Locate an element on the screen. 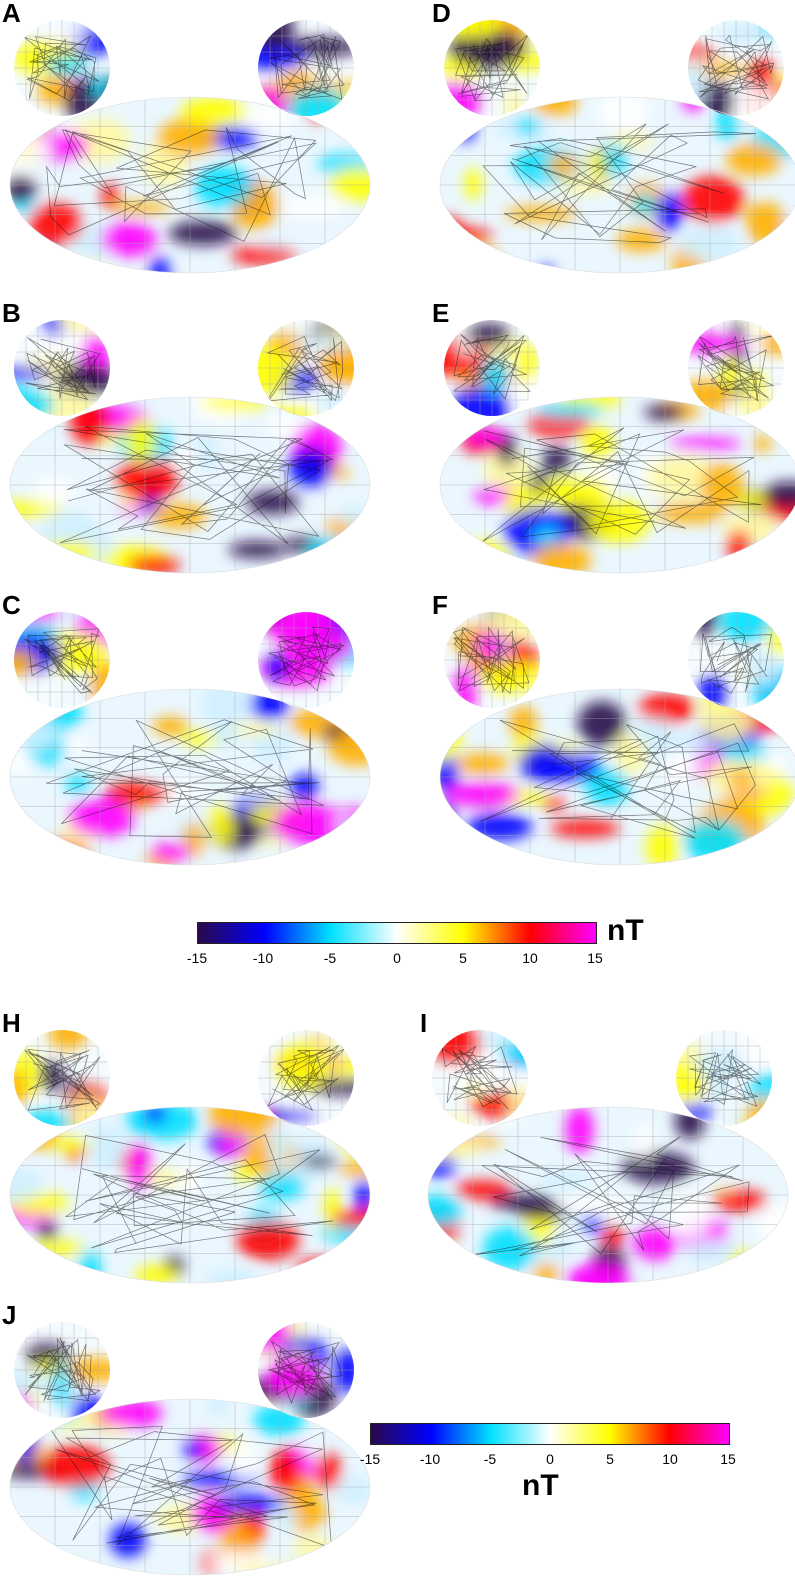 This screenshot has width=795, height=1590. colorbar-top: -15 -10 -5 0 5 10 15 nT is located at coordinates (415, 944).